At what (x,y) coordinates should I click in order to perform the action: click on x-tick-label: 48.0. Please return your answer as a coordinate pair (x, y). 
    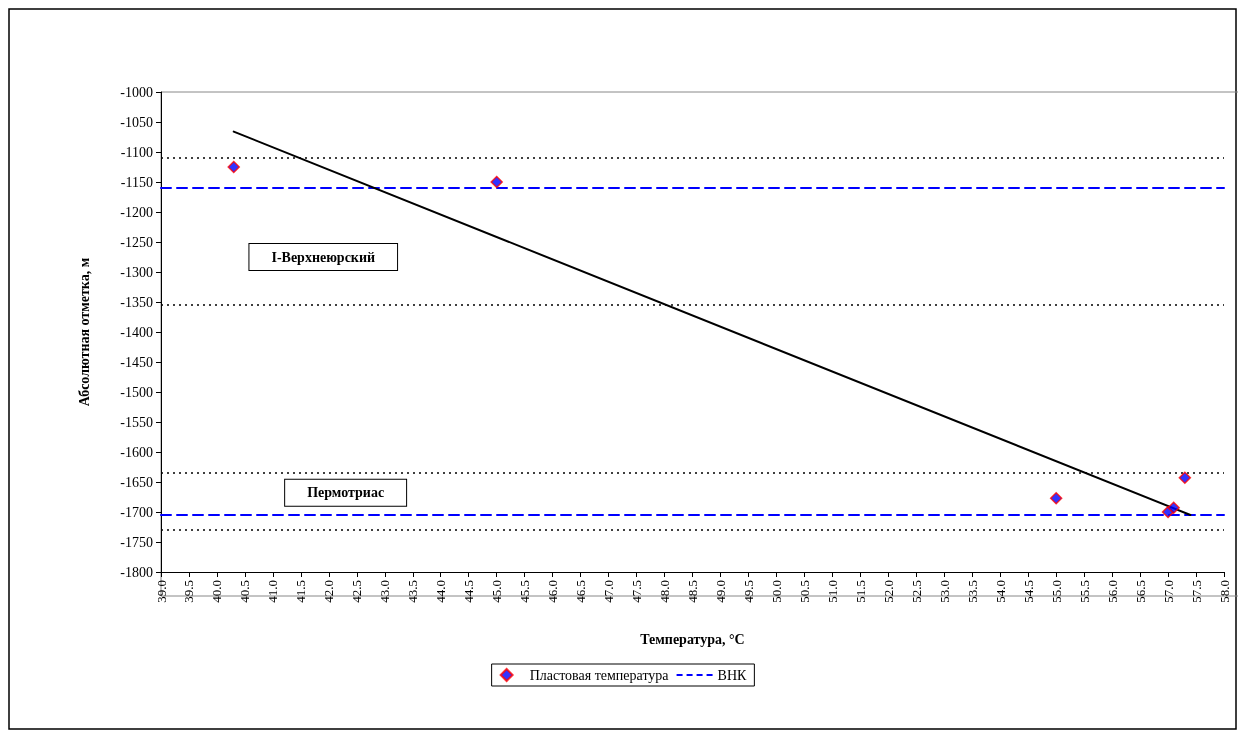
    Looking at the image, I should click on (665, 591).